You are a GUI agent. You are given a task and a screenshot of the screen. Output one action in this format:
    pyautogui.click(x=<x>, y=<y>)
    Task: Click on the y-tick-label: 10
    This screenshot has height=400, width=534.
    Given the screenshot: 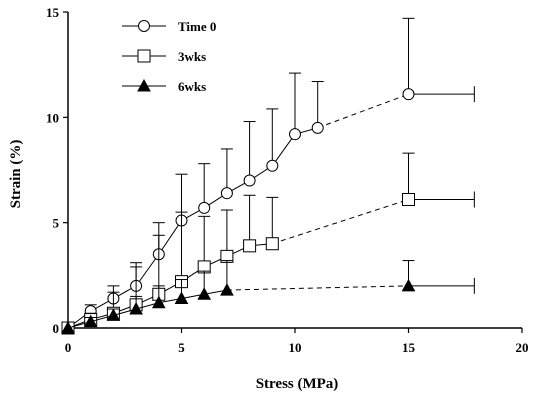 What is the action you would take?
    pyautogui.click(x=52, y=117)
    